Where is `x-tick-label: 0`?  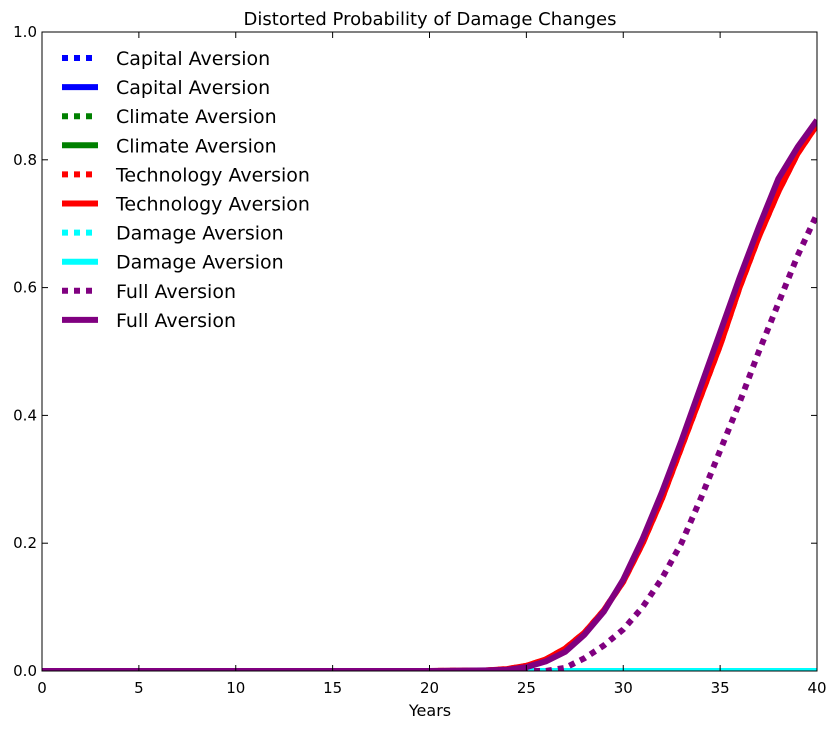
x-tick-label: 0 is located at coordinates (42, 688).